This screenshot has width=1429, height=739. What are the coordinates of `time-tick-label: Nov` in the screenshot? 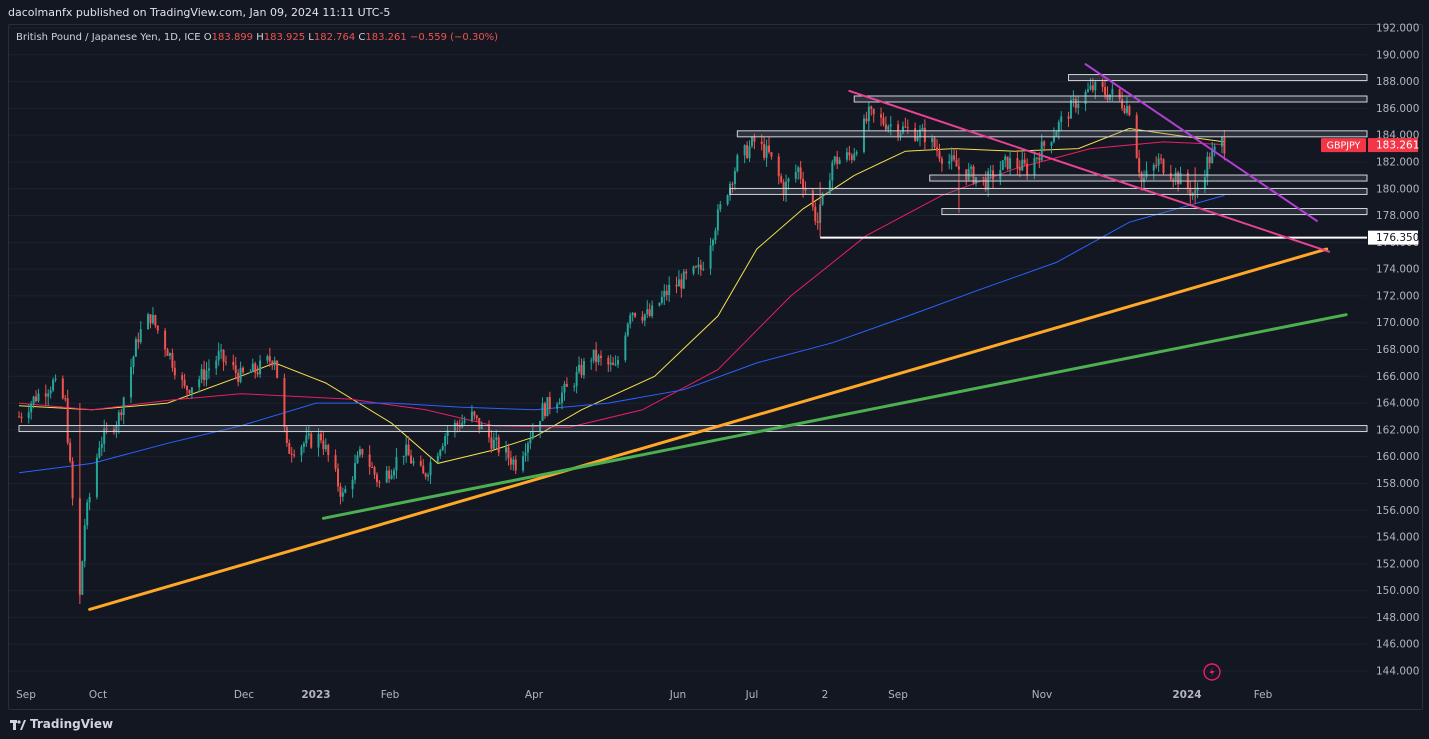 It's located at (1042, 695).